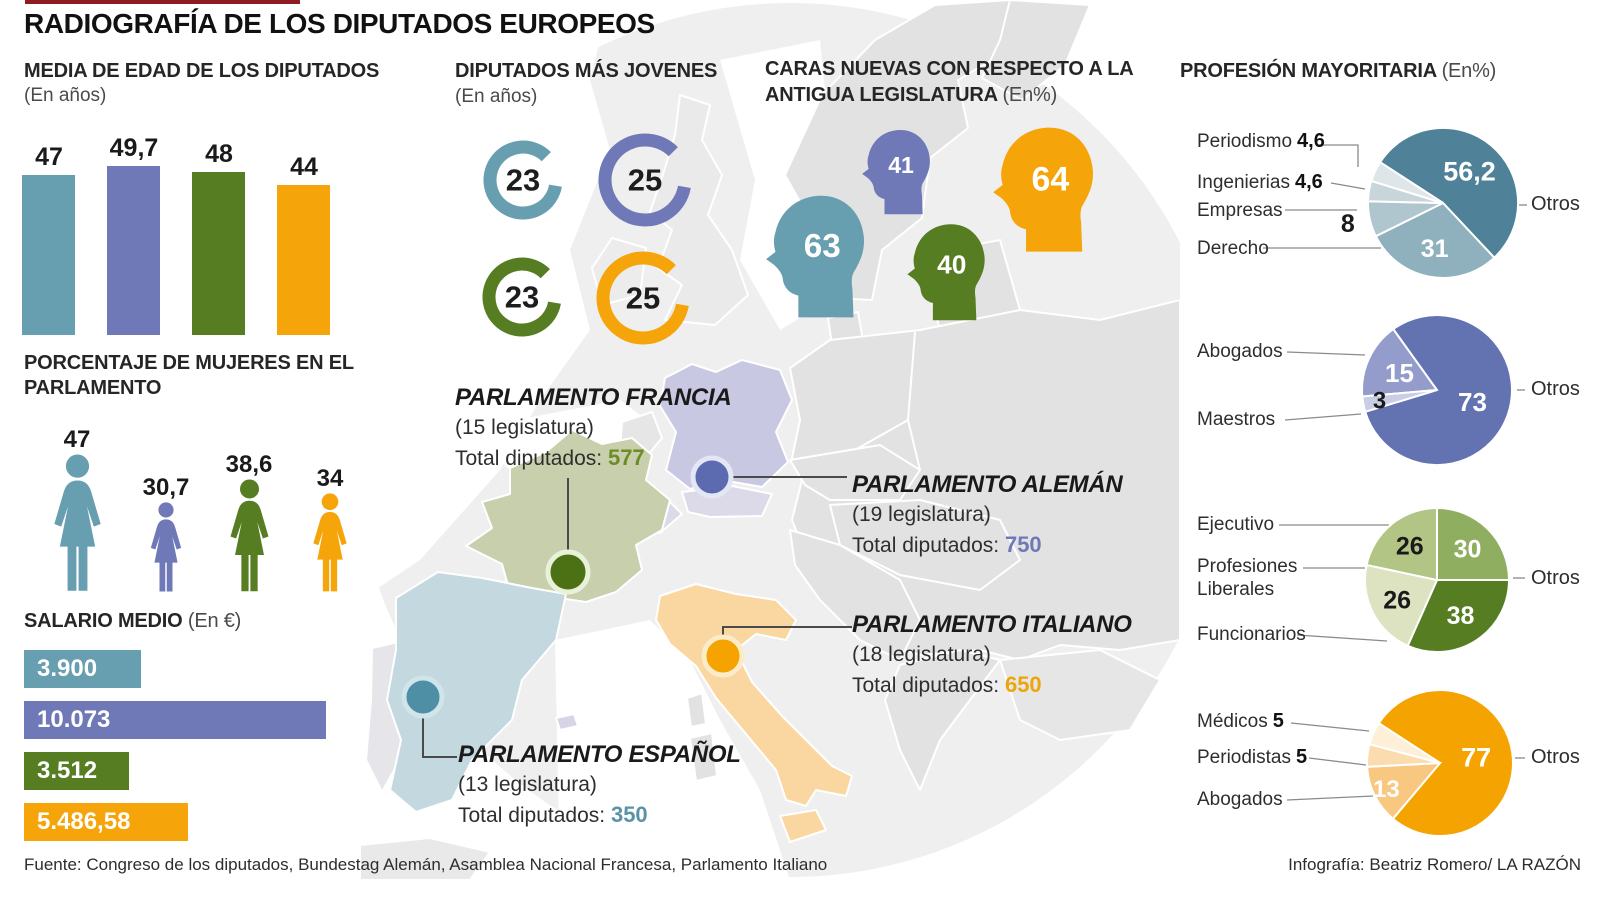  I want to click on parliament-name: PARLAMENTO ESPAÑOL, so click(599, 754).